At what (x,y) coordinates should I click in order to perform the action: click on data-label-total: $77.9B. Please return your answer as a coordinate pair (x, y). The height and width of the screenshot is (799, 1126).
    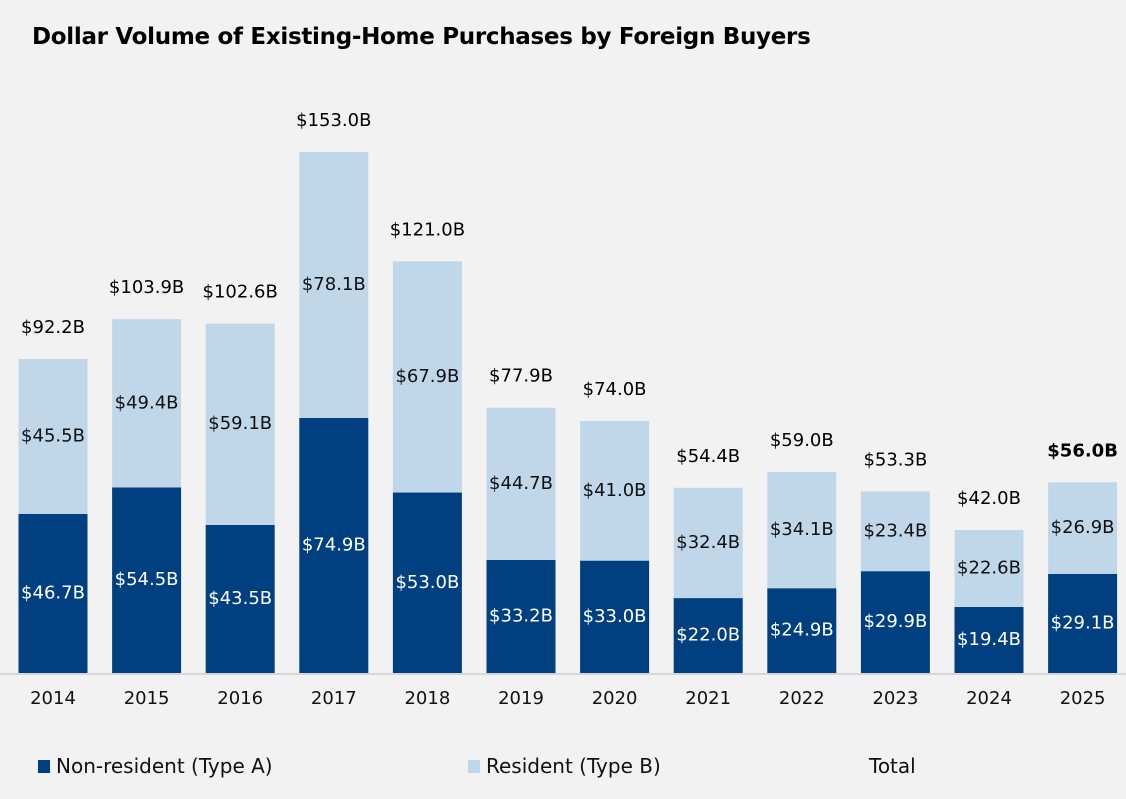
    Looking at the image, I should click on (521, 376).